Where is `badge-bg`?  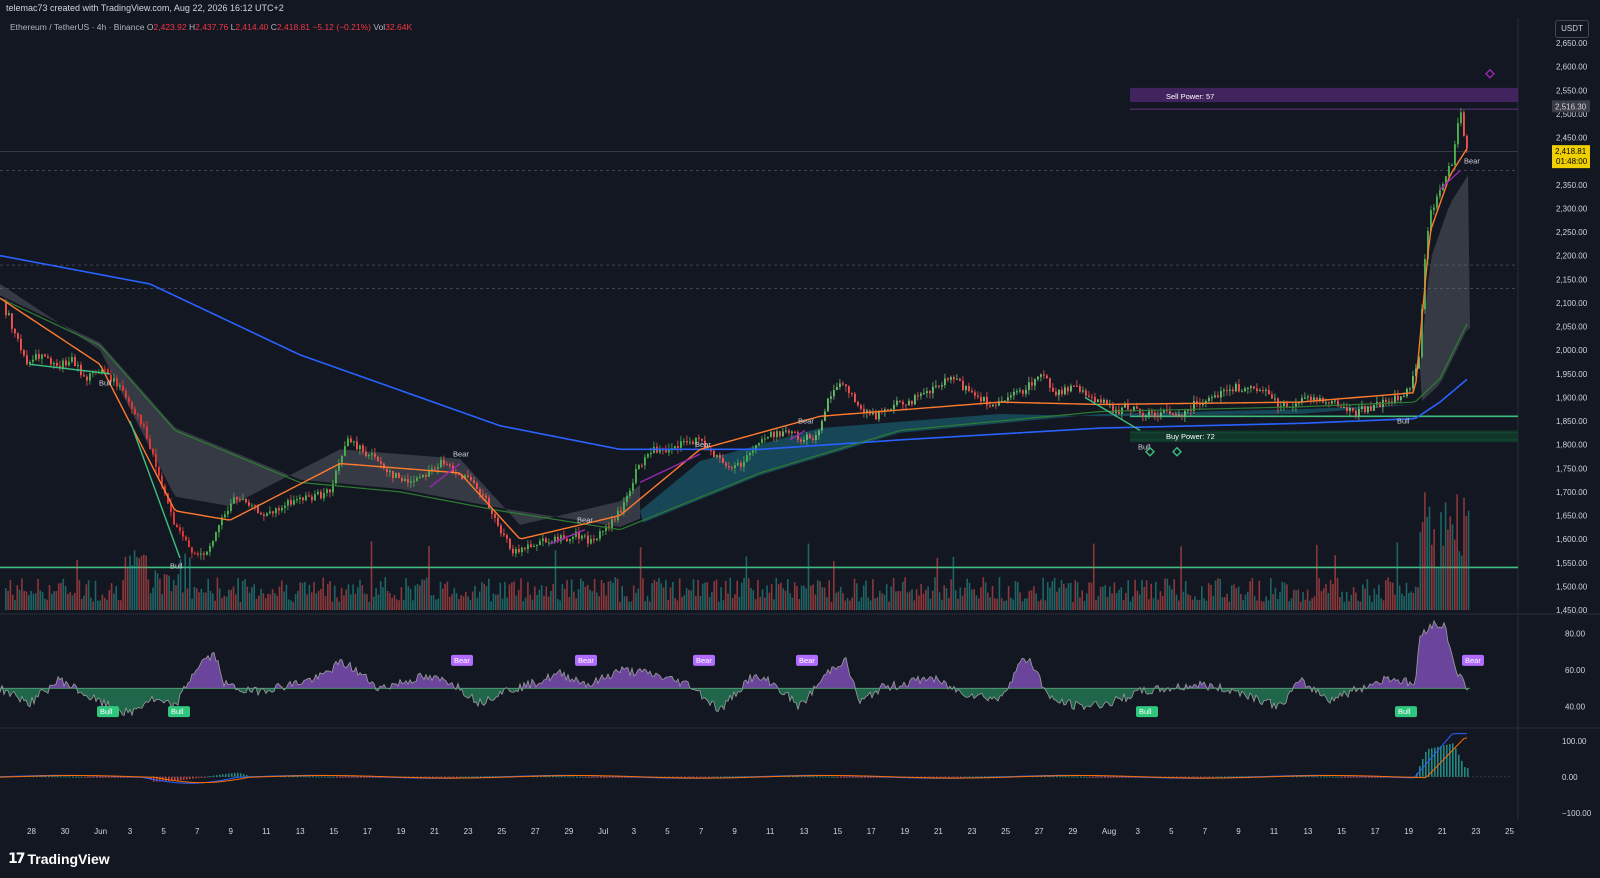
badge-bg is located at coordinates (1571, 106).